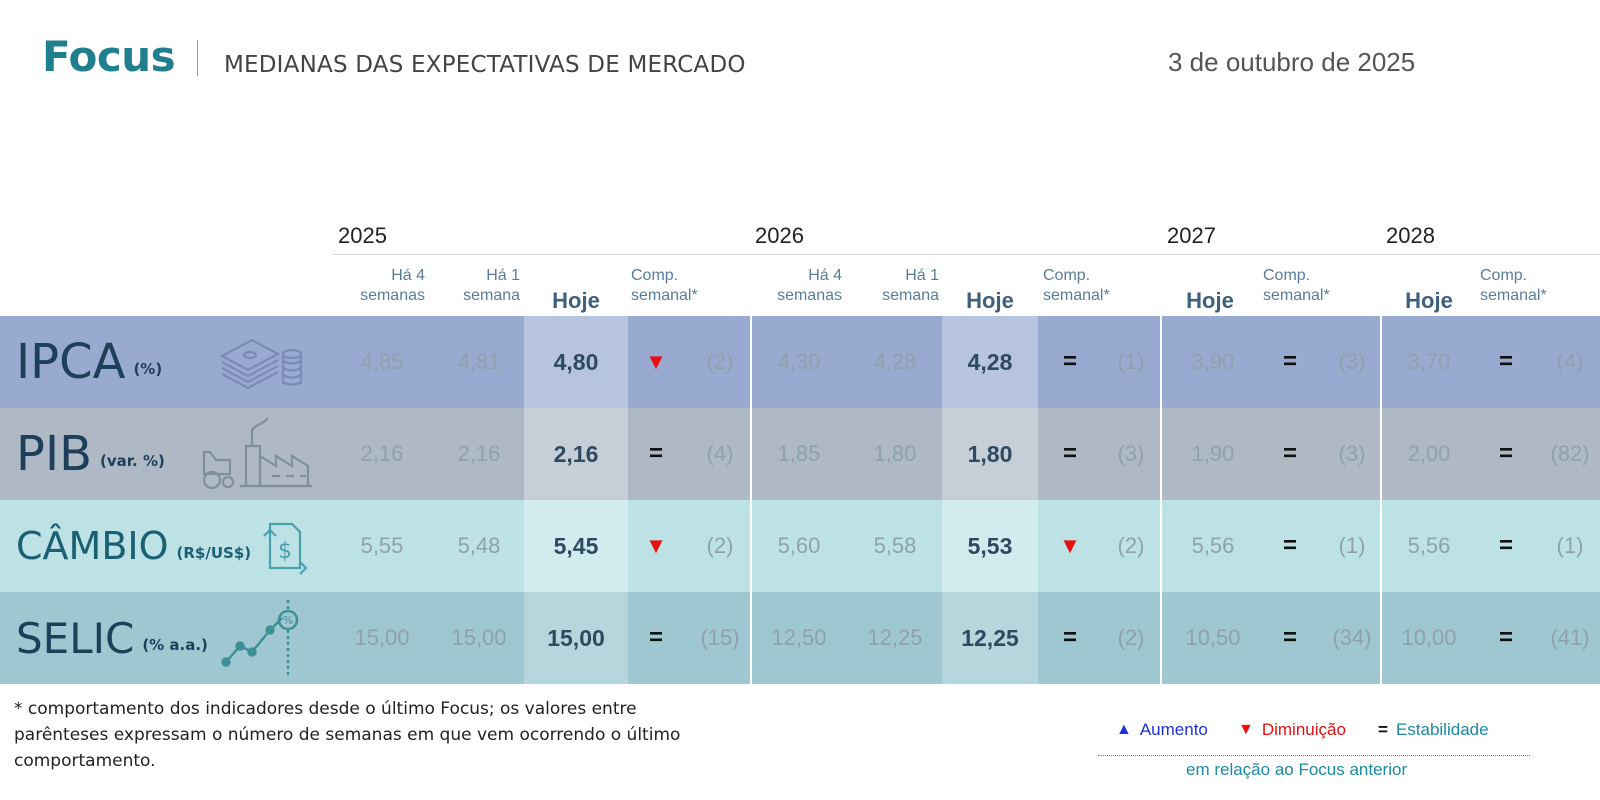 The height and width of the screenshot is (800, 1600). What do you see at coordinates (990, 300) in the screenshot?
I see `col-hoje-2026: Hoje` at bounding box center [990, 300].